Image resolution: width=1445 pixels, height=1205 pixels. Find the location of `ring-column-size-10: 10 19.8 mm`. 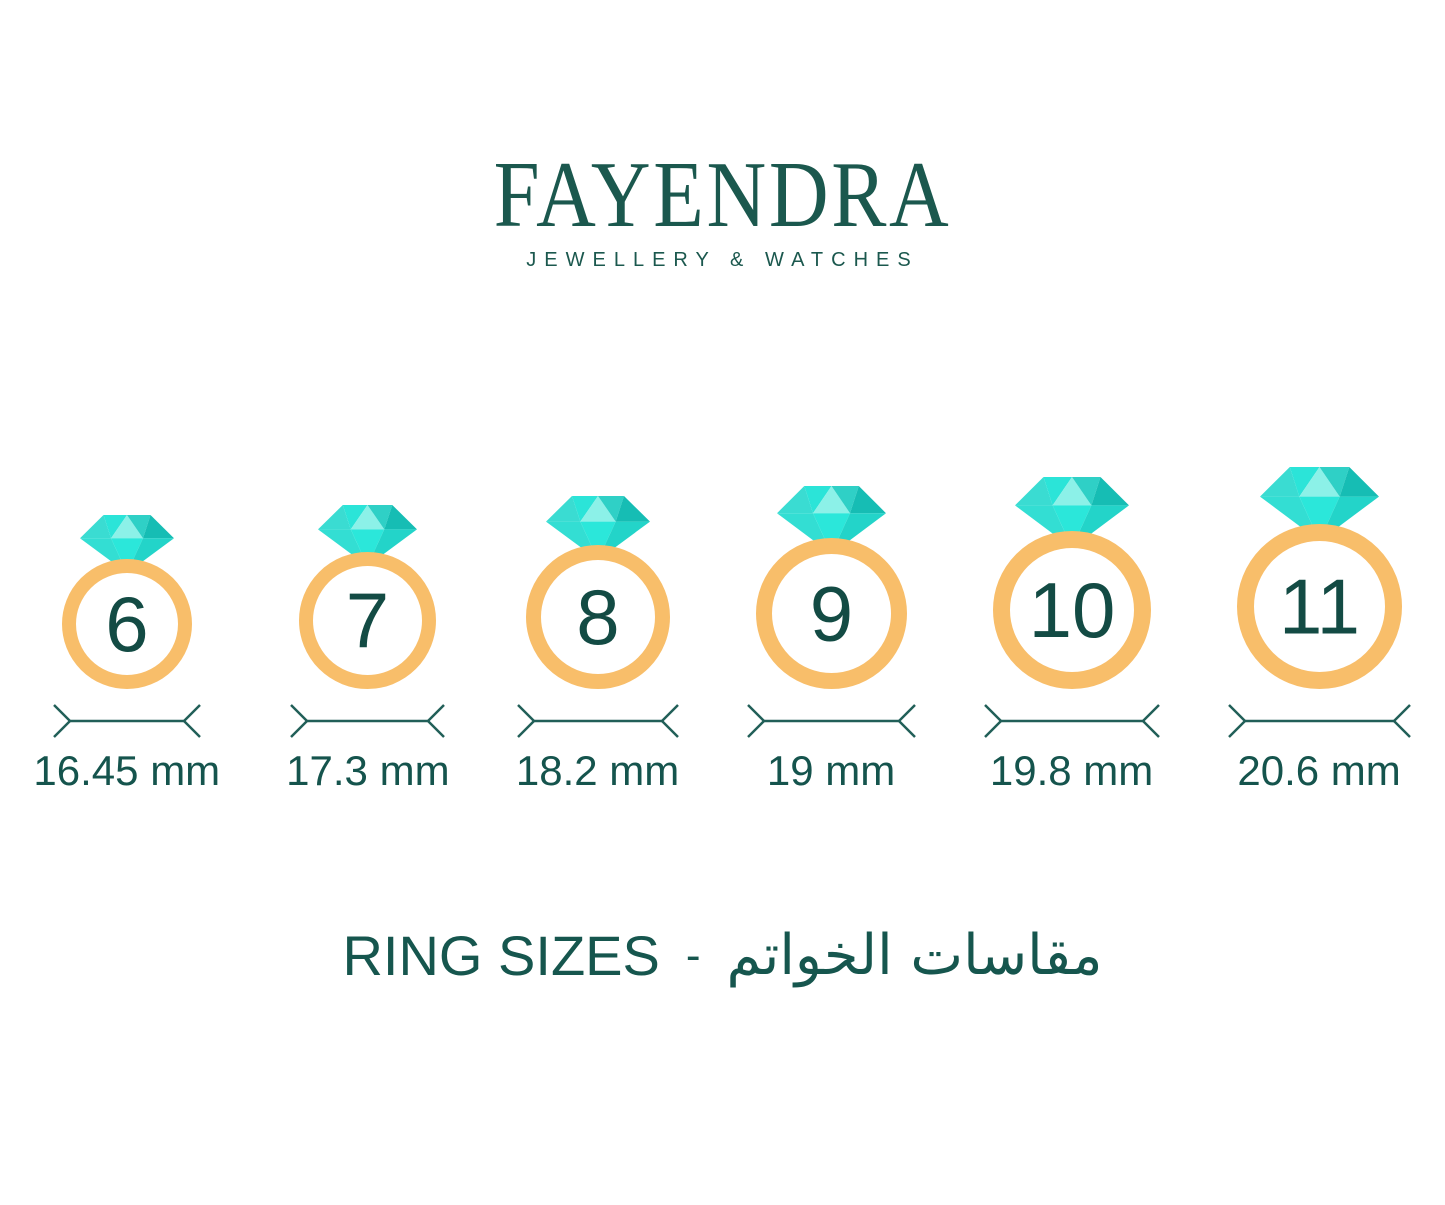

ring-column-size-10: 10 19.8 mm is located at coordinates (1072, 636).